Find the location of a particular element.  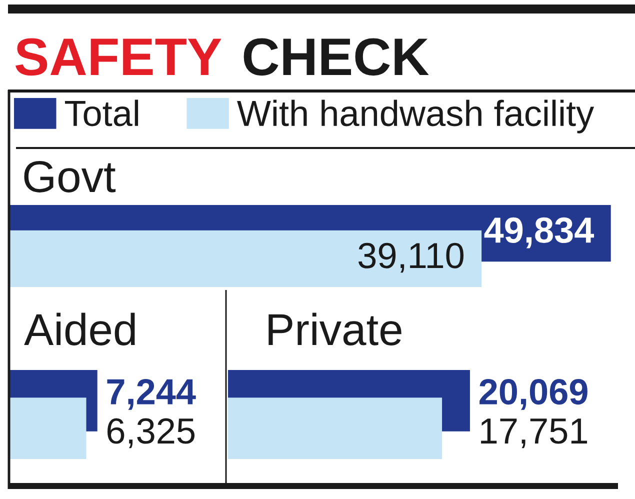

data-label: 49,834 is located at coordinates (539, 232).